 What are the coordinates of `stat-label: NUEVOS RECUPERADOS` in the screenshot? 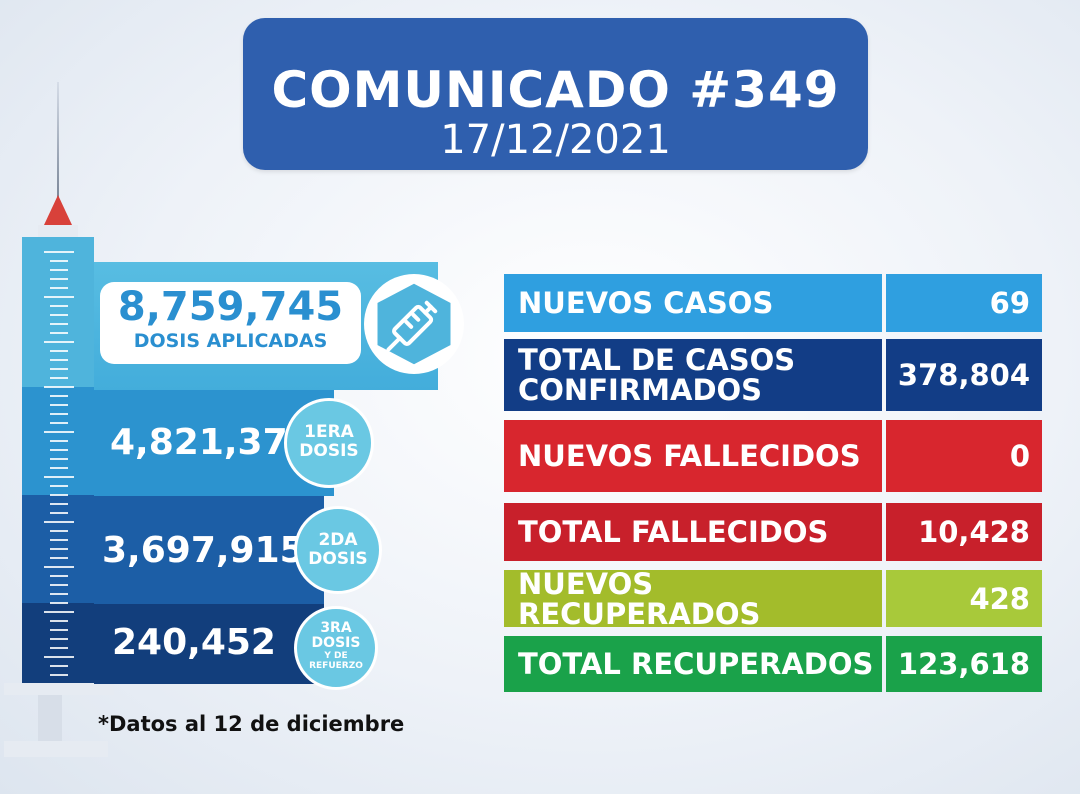 It's located at (693, 599).